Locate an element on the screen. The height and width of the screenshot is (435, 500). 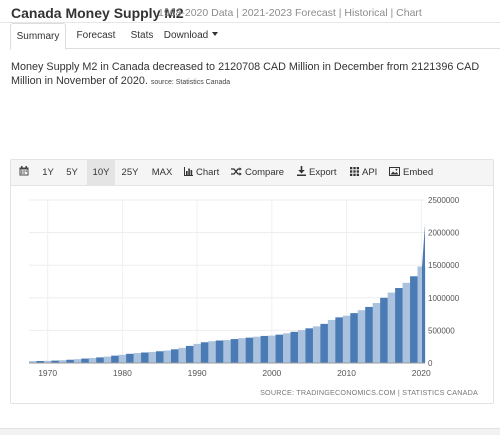
embed-button: Embed is located at coordinates (411, 173).